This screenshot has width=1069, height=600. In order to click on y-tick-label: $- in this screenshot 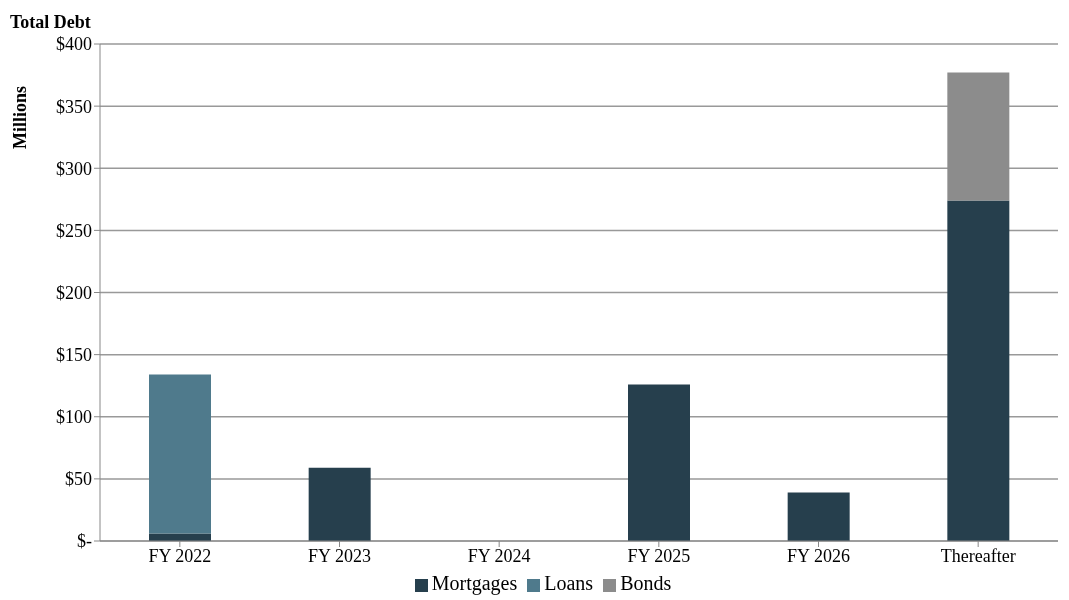, I will do `click(84, 541)`.